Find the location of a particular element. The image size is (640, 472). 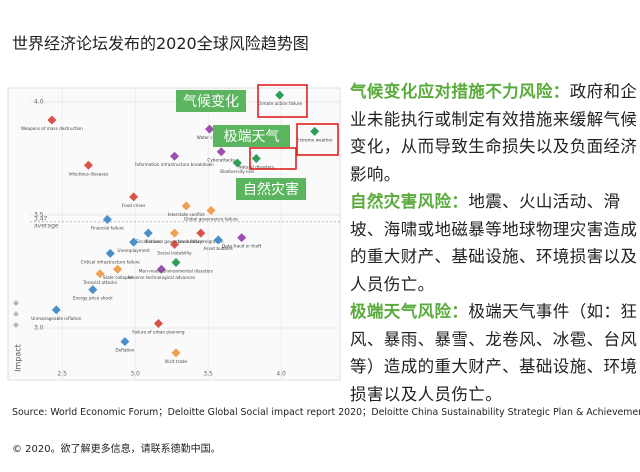

point-label: Data fraud or theft is located at coordinates (242, 246).